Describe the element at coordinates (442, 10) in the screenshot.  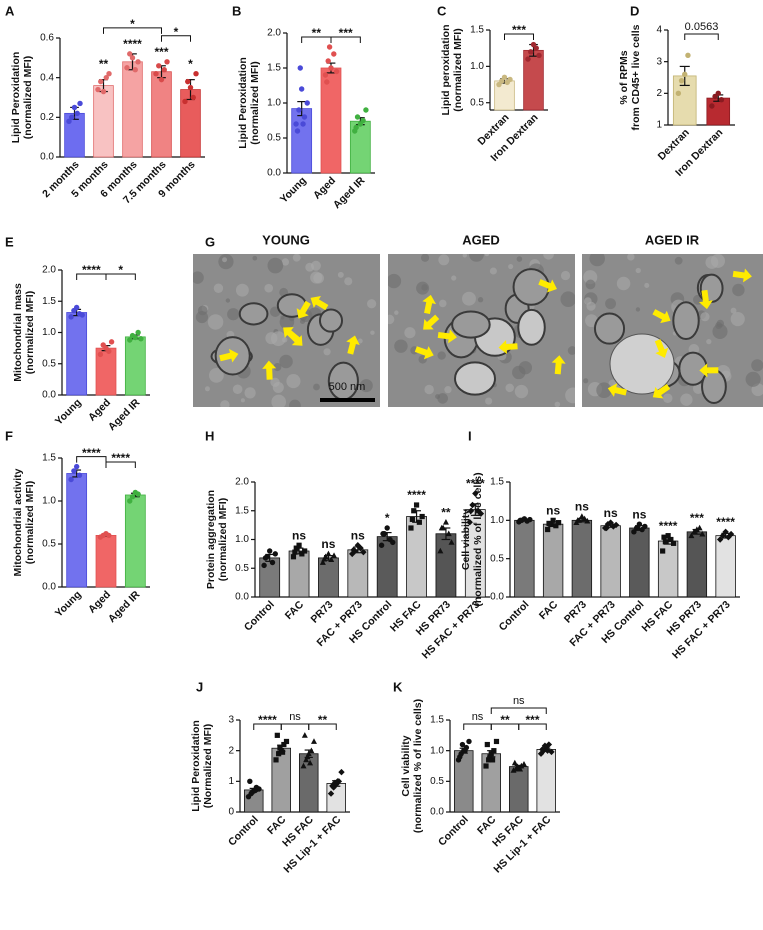
I see `panel-letter: C` at that location.